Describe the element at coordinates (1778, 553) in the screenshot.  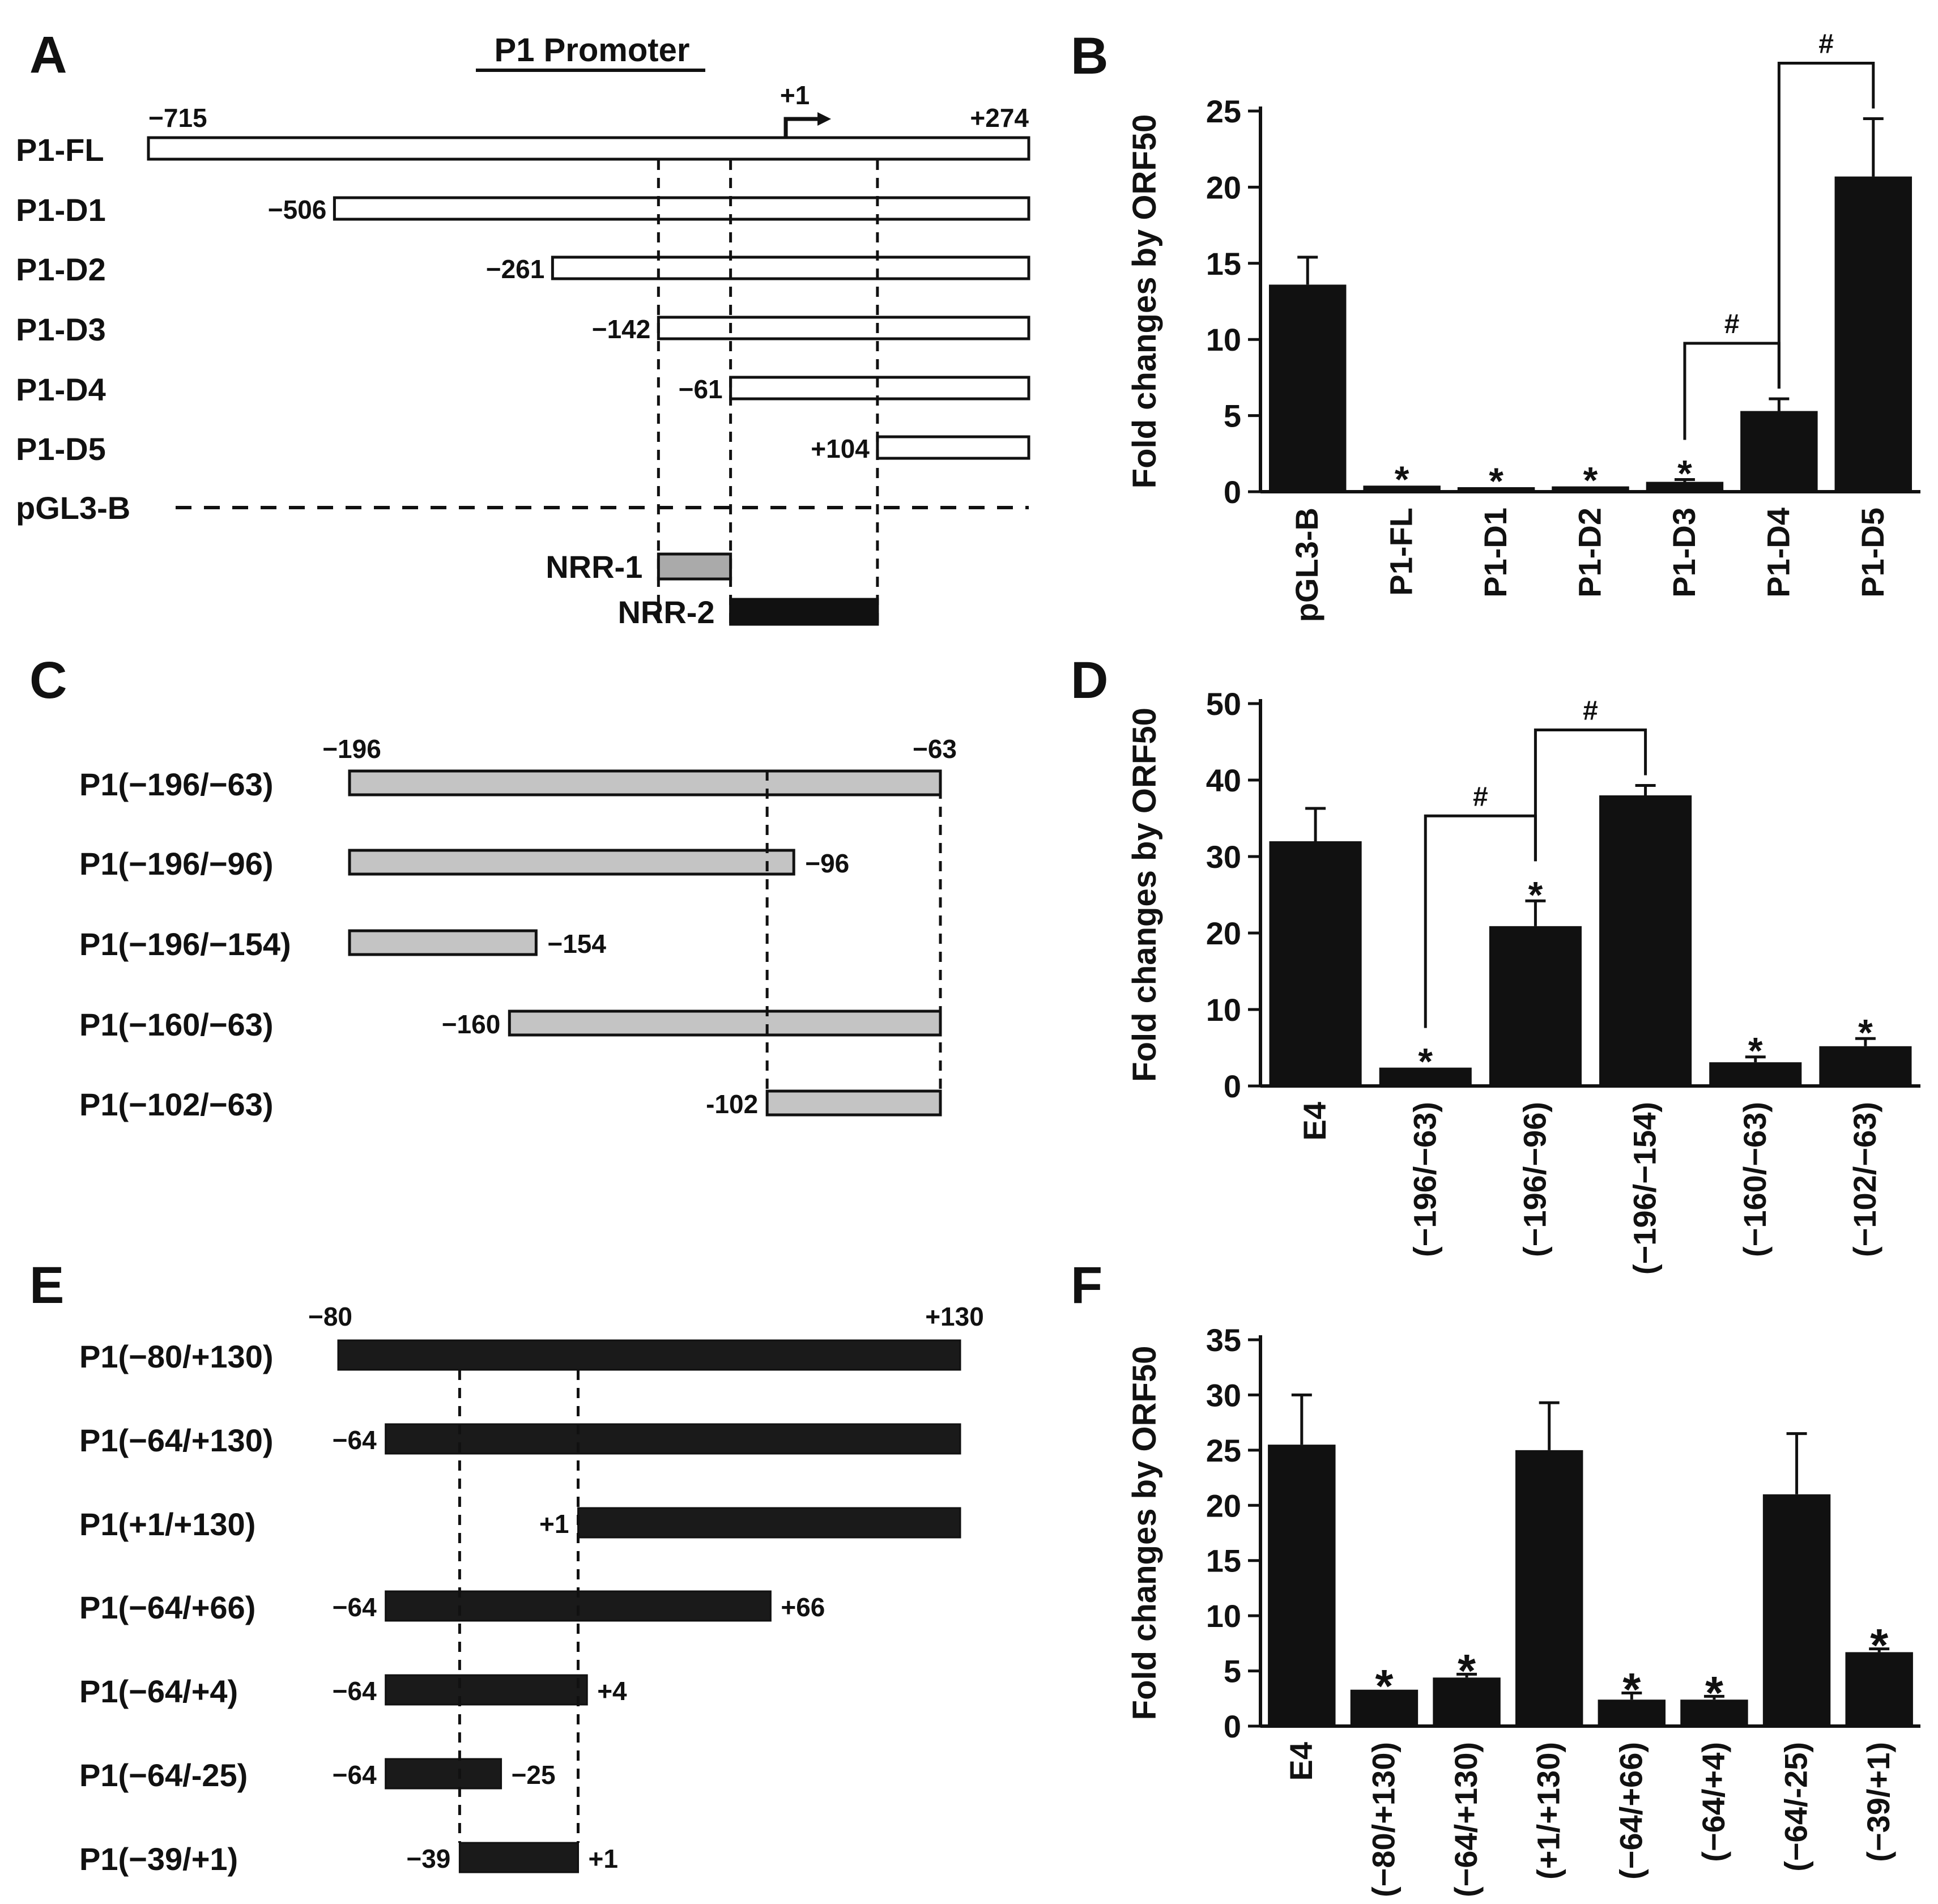
I see `x-tick-label: P1-D4` at that location.